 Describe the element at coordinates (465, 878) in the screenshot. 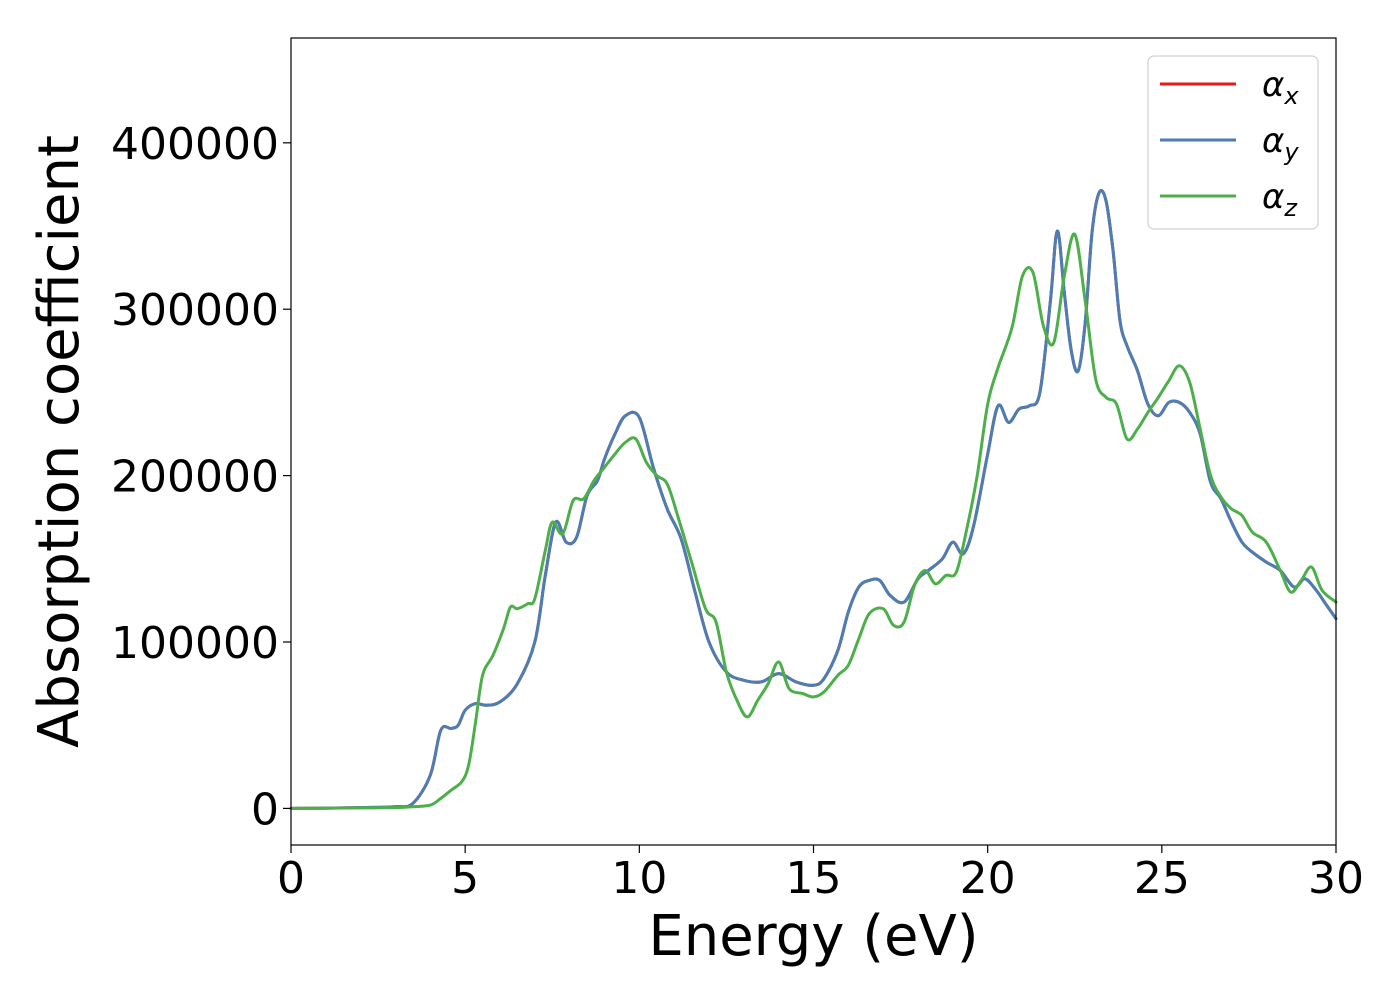

I see `x-tick-label: 5` at that location.